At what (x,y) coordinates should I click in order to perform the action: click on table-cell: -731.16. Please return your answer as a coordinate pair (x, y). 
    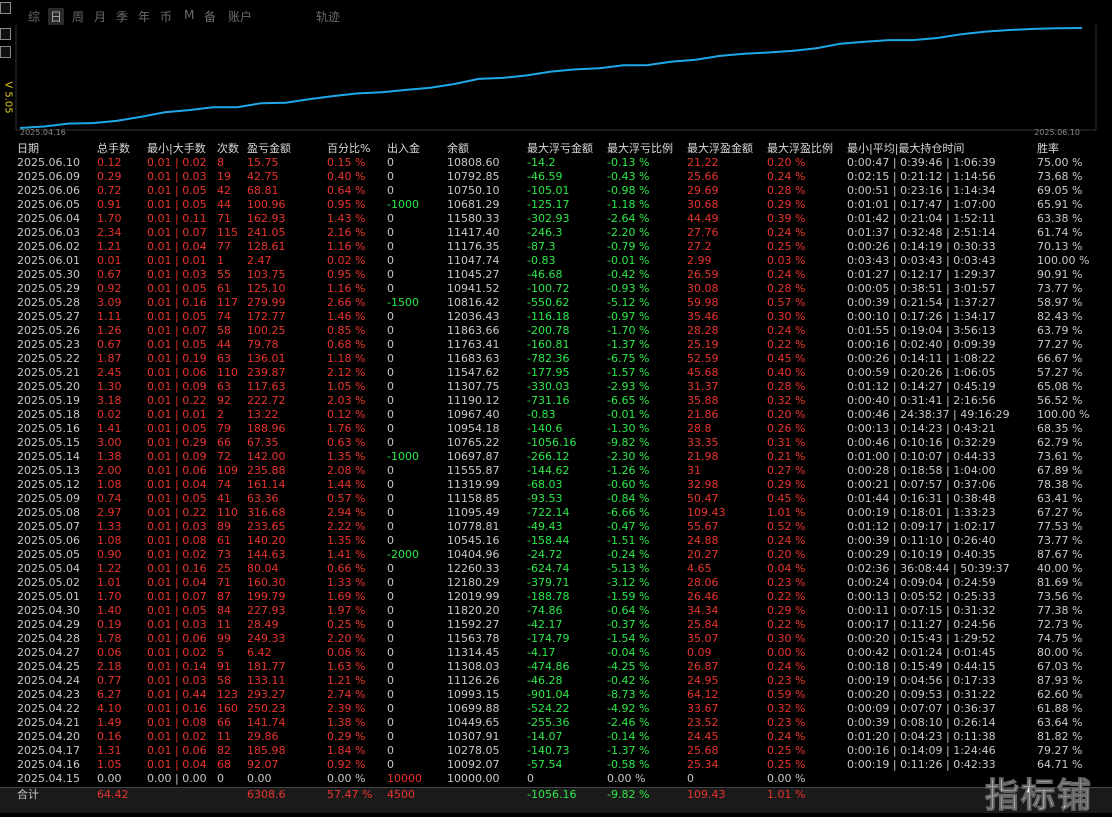
    Looking at the image, I should click on (548, 400).